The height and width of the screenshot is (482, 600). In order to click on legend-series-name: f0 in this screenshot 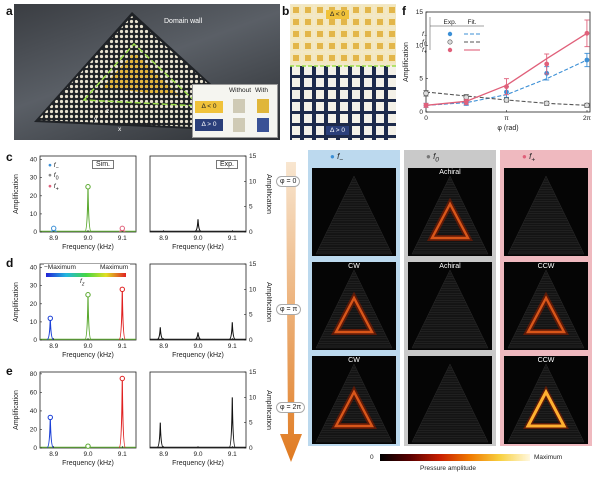, I will do `click(424, 43)`.